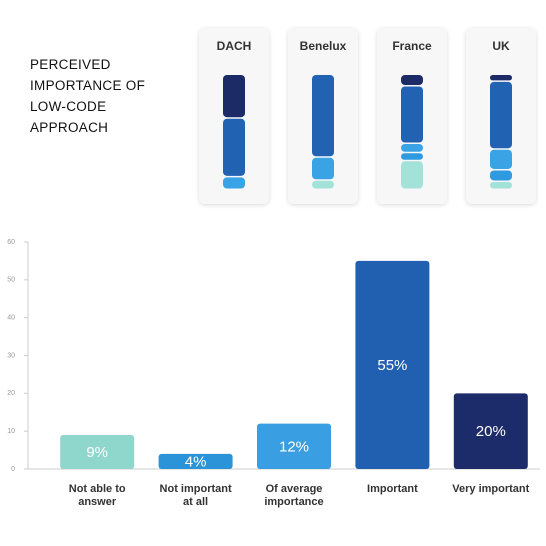 This screenshot has width=546, height=546. I want to click on value-label: 20%, so click(491, 431).